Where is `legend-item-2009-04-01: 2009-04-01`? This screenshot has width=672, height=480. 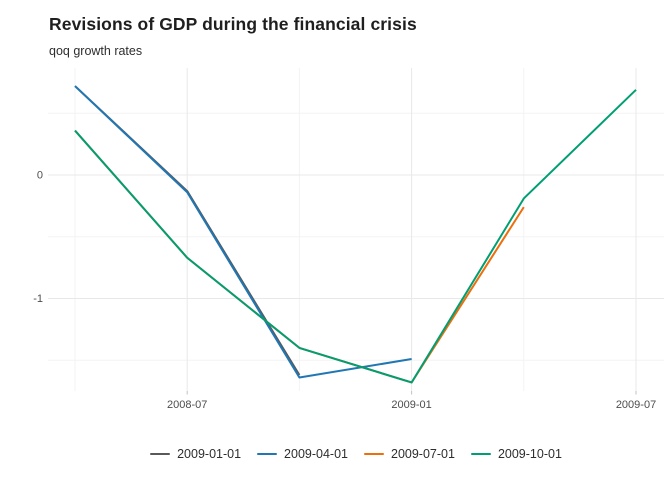 legend-item-2009-04-01: 2009-04-01 is located at coordinates (302, 454).